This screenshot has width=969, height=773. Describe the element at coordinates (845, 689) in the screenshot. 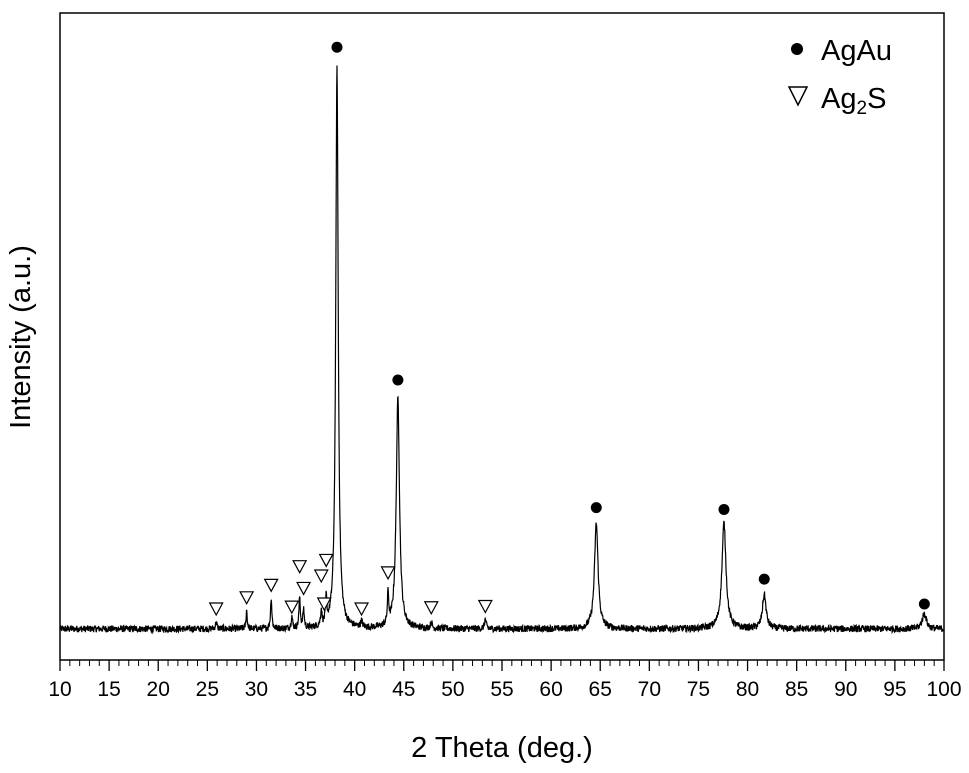

I see `x-tick-label: 90` at that location.